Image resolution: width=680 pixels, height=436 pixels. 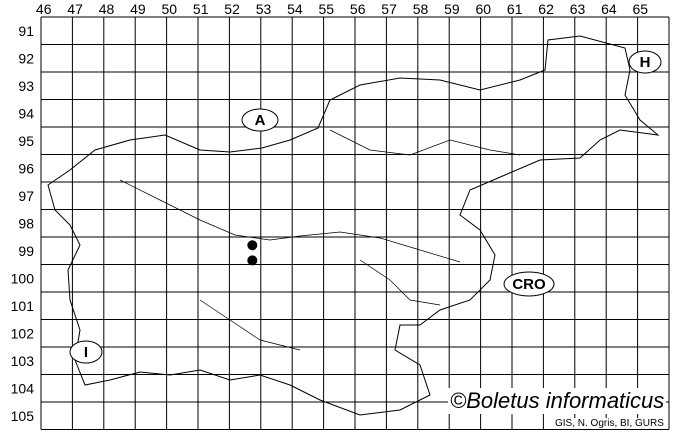 I want to click on column-label: 60, so click(x=484, y=9).